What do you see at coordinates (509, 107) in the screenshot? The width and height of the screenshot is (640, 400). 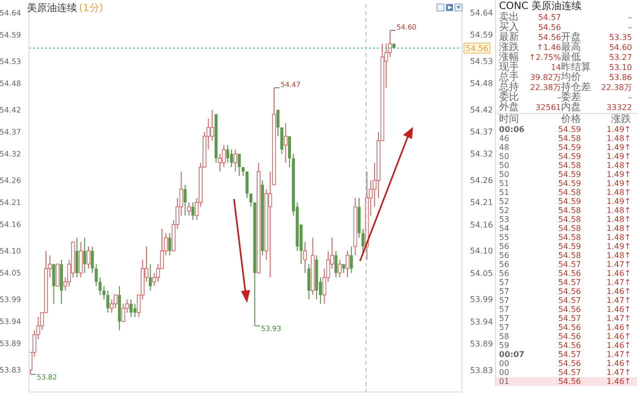 I see `text: 外盘` at bounding box center [509, 107].